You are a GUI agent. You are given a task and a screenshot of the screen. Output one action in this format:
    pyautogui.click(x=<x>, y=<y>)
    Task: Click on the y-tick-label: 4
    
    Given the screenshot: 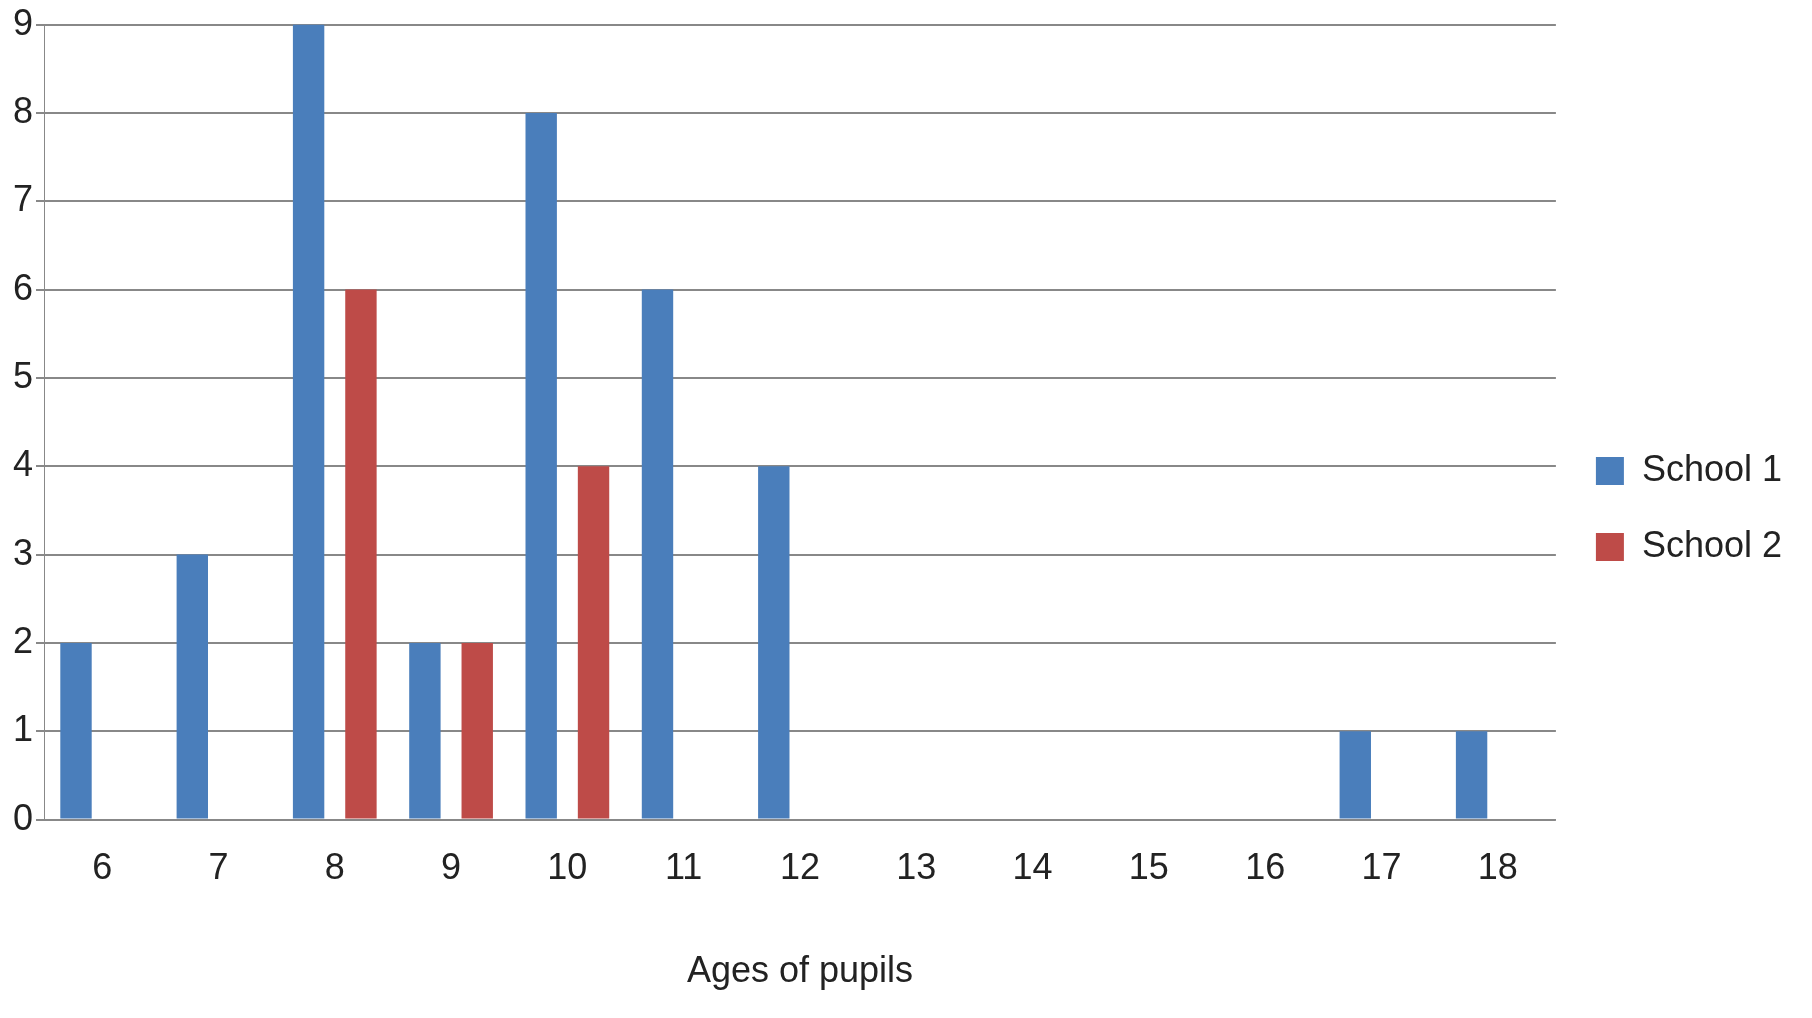 What is the action you would take?
    pyautogui.click(x=23, y=464)
    